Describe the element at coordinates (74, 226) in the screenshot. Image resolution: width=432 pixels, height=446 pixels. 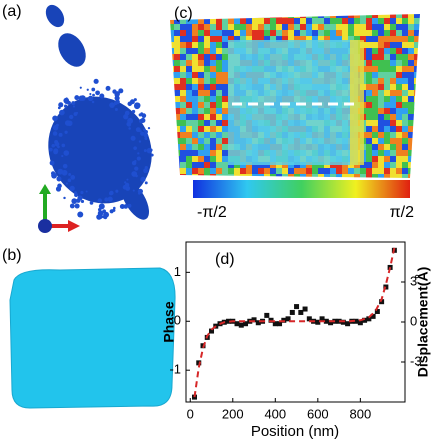
I see `arrow-head` at that location.